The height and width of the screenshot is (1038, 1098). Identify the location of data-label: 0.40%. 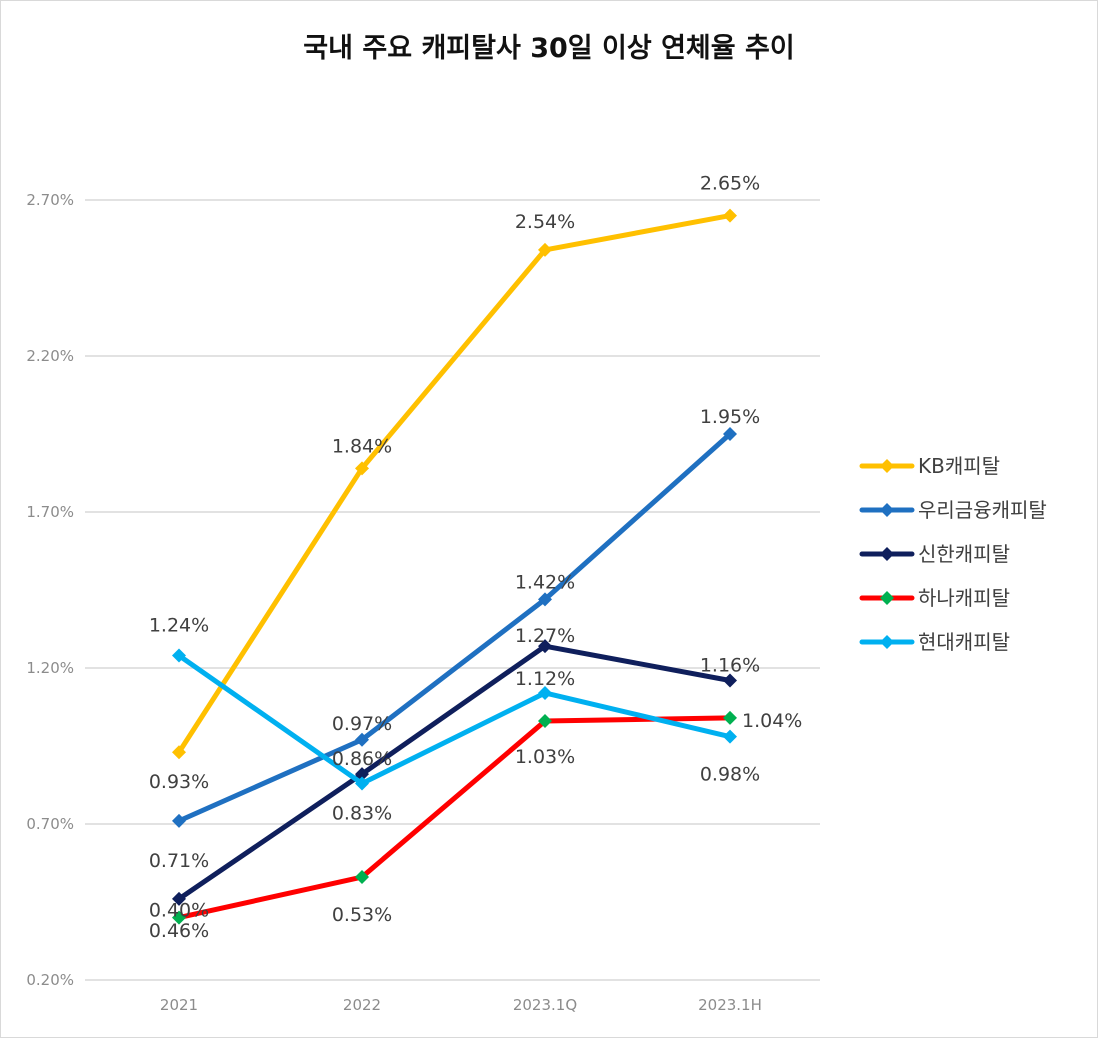
(179, 911).